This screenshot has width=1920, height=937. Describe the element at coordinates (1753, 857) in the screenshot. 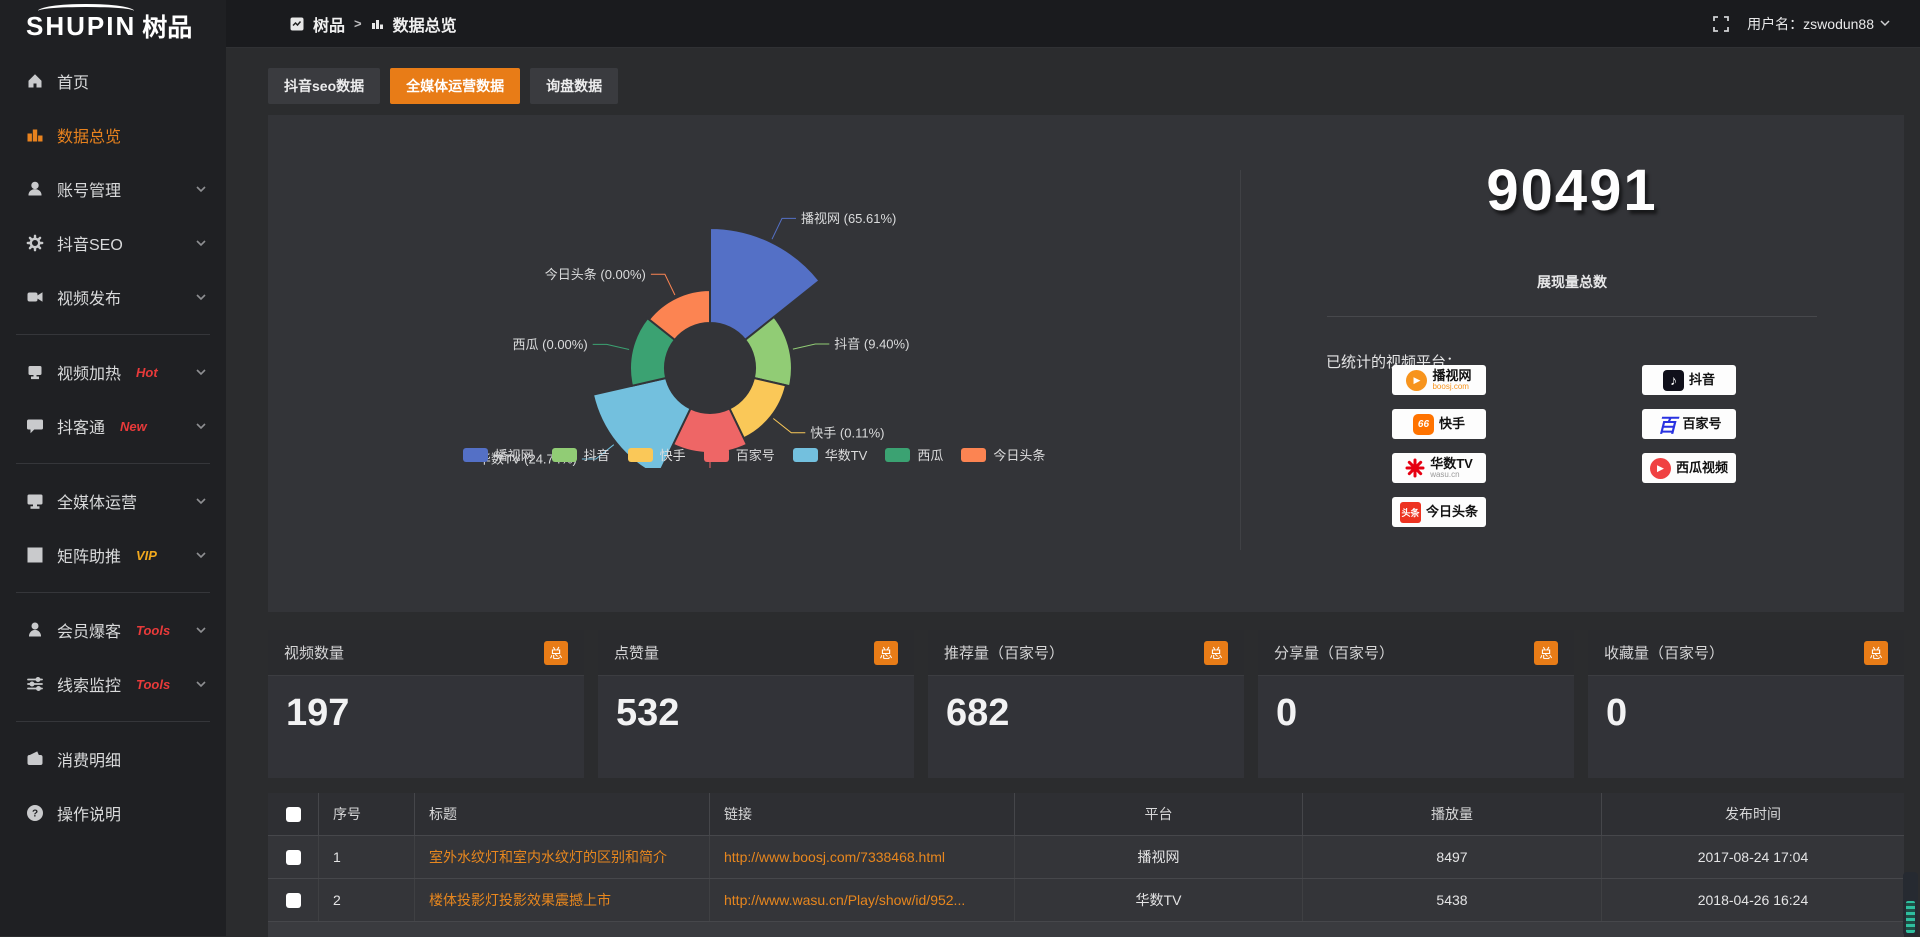

I see `cell-publish-time: 2017-08-24 17:04` at that location.